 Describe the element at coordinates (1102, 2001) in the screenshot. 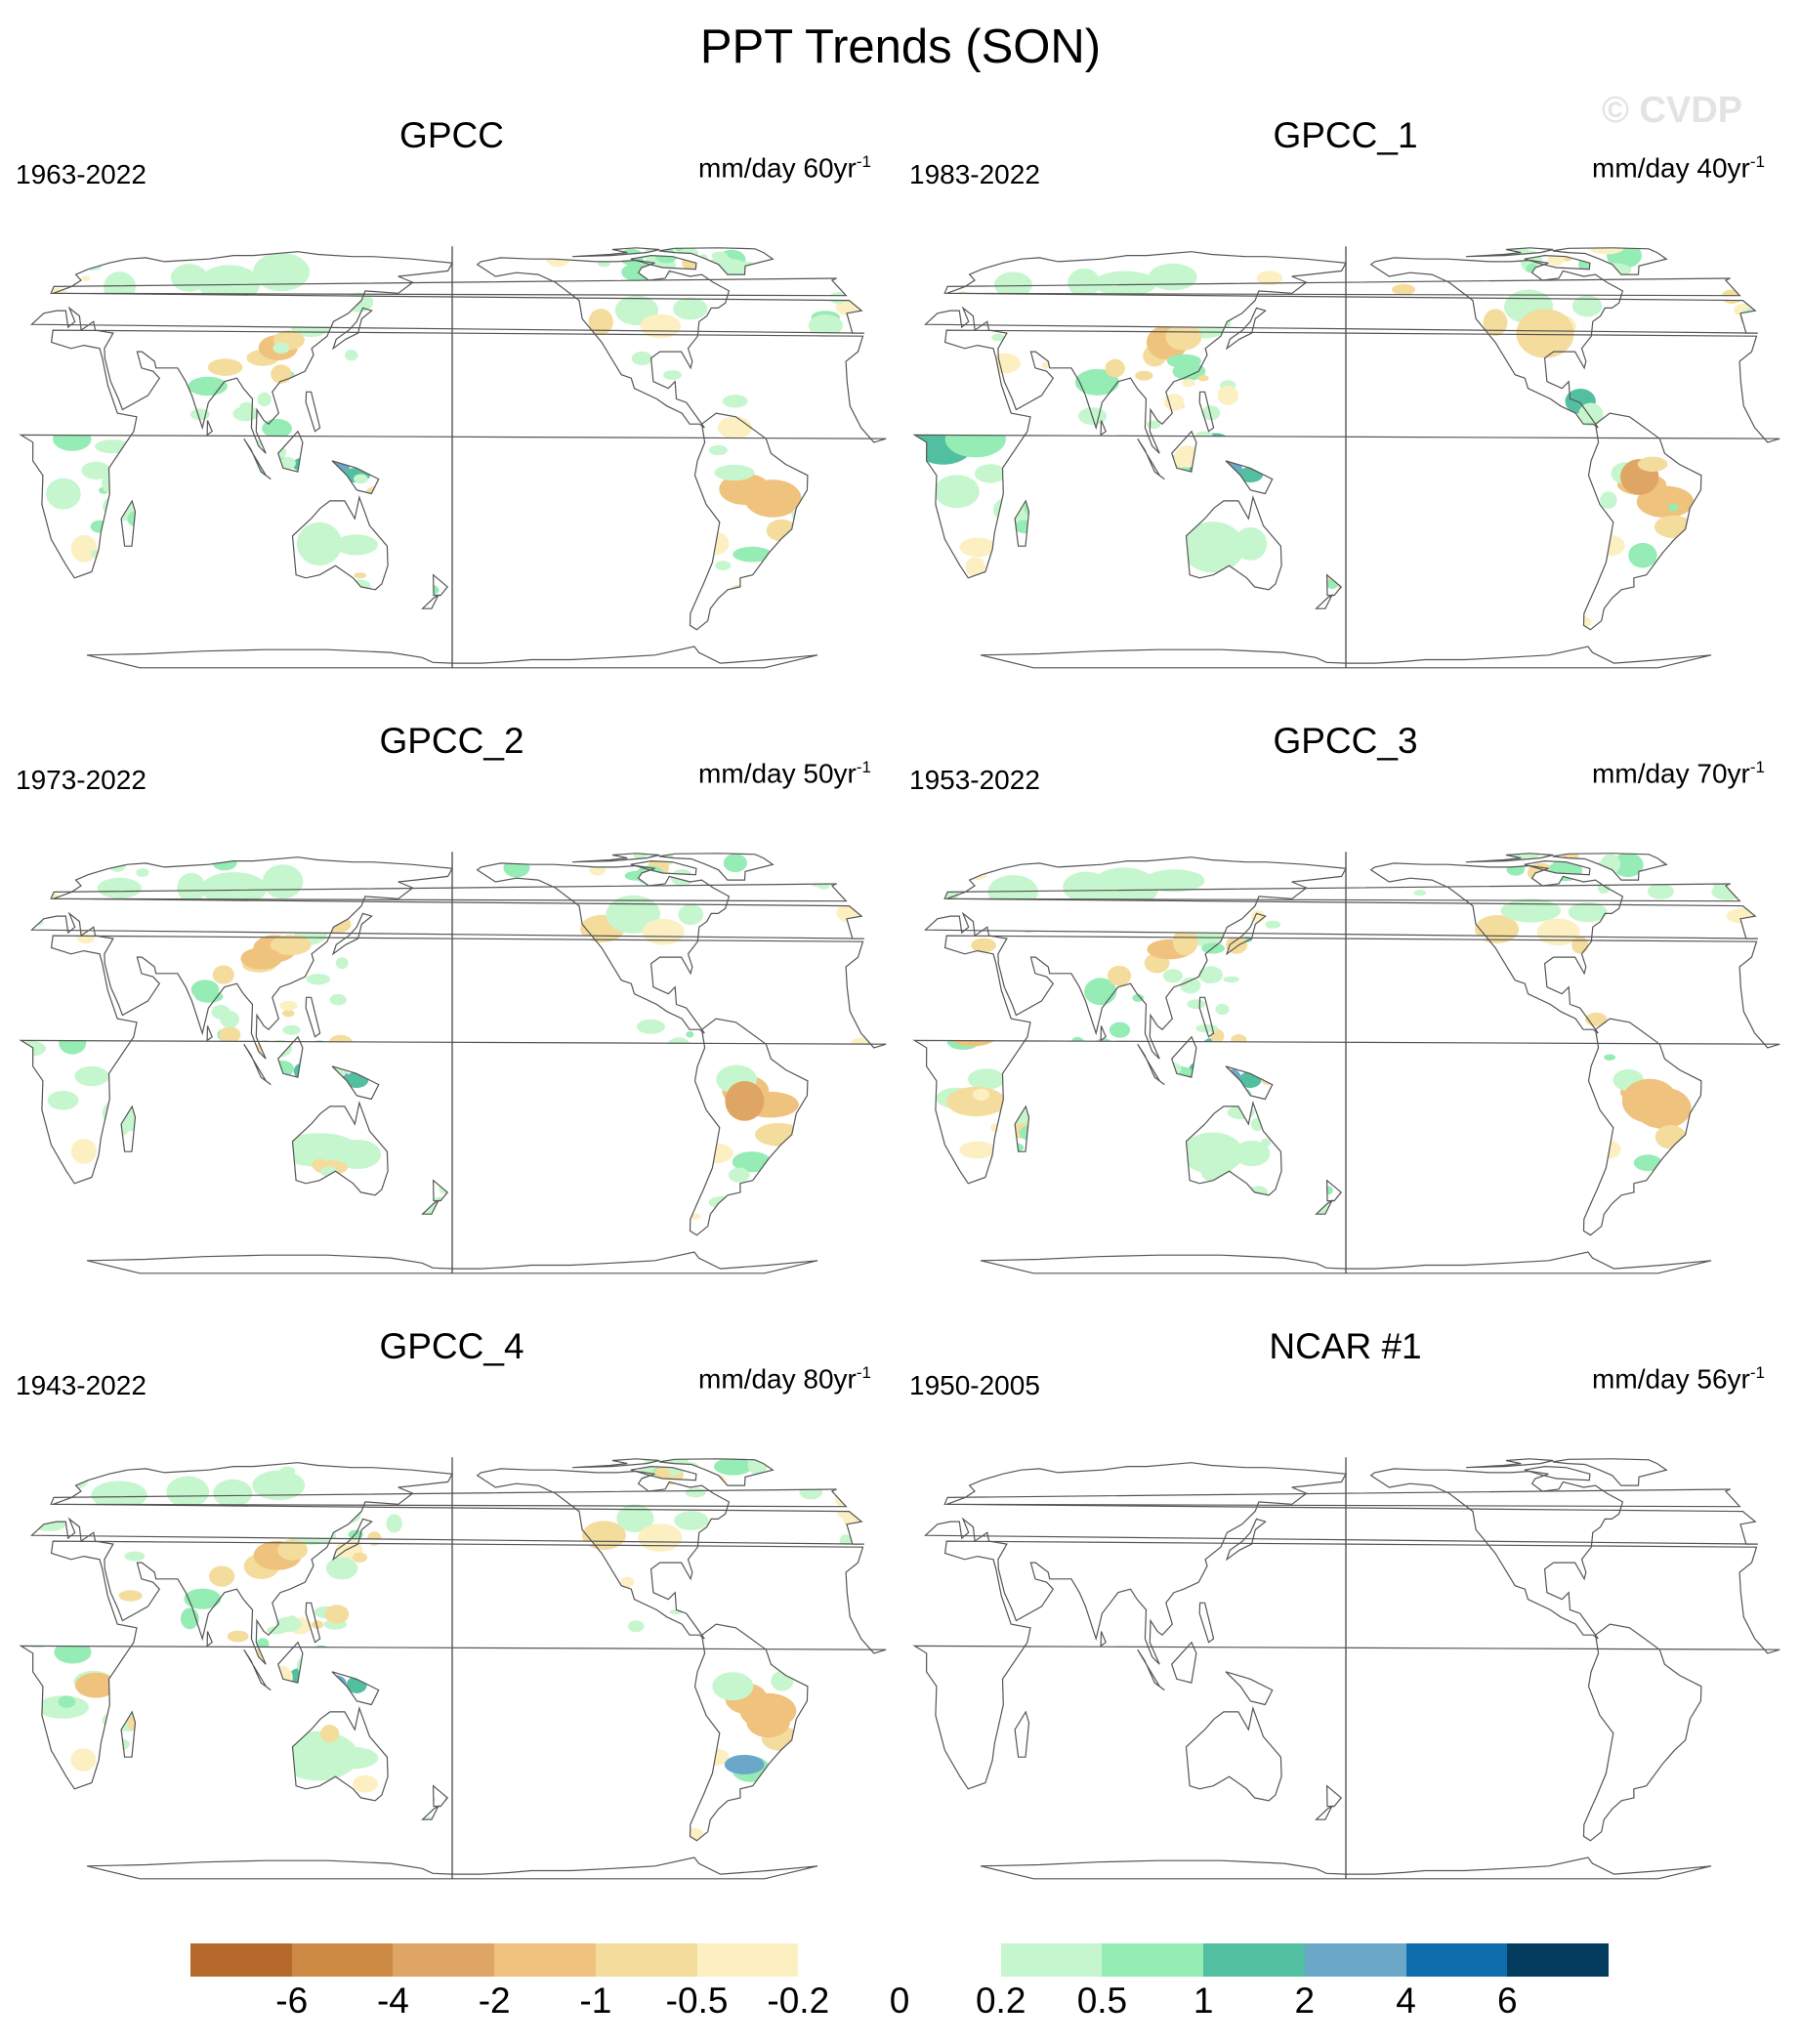

I see `colorbar-tick-label: 0.5` at that location.